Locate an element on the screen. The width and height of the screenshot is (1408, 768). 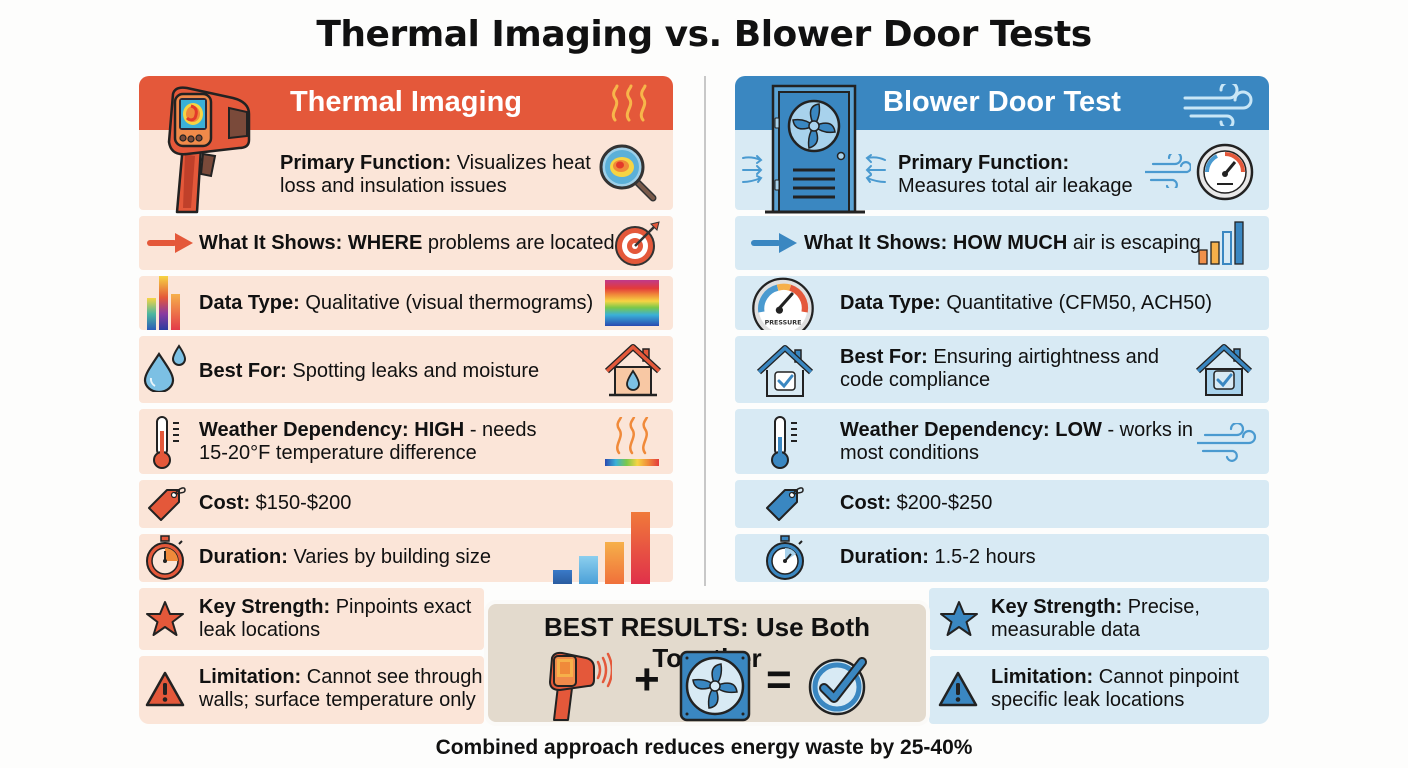
blower-row-what-it-shows: What It Shows: HOW MUCH air is escaping is located at coordinates (1002, 243).